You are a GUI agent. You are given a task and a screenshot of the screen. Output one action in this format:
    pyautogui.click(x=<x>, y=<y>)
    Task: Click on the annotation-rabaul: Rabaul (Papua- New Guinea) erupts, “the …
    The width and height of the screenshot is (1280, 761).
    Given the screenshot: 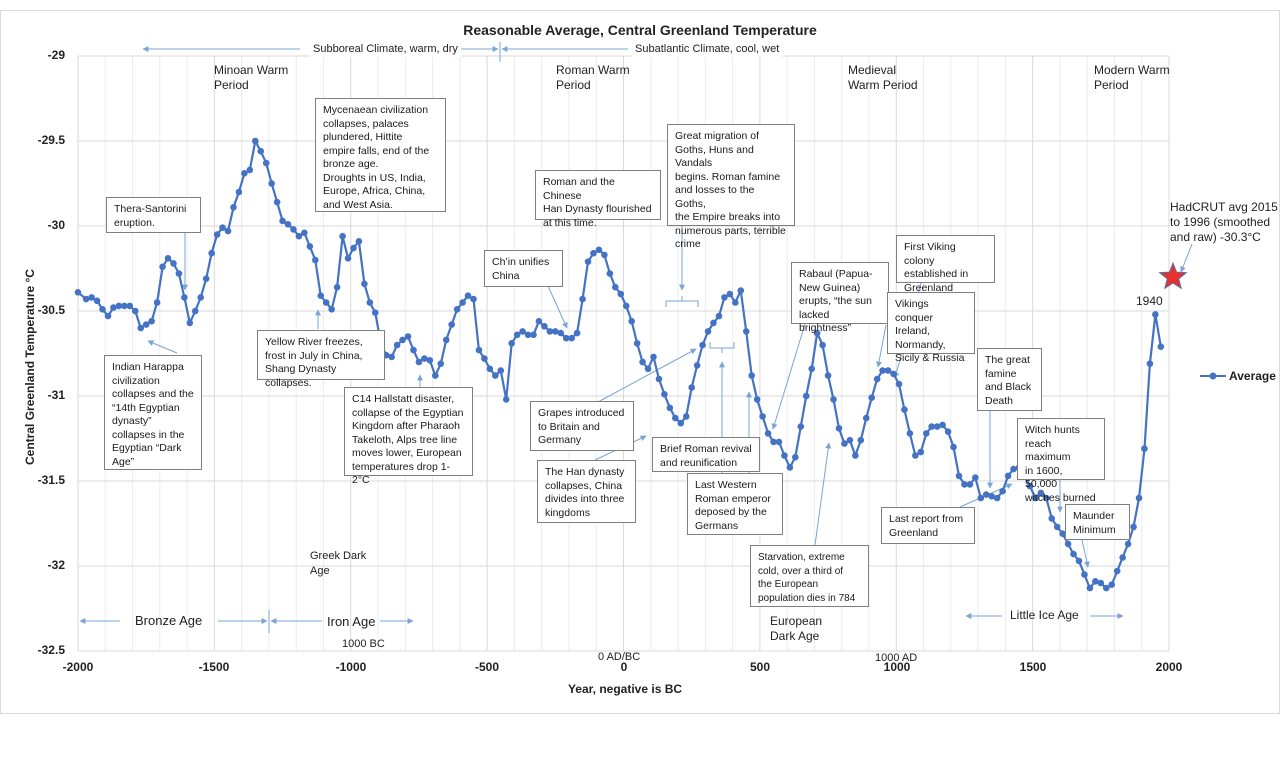 What is the action you would take?
    pyautogui.click(x=840, y=298)
    